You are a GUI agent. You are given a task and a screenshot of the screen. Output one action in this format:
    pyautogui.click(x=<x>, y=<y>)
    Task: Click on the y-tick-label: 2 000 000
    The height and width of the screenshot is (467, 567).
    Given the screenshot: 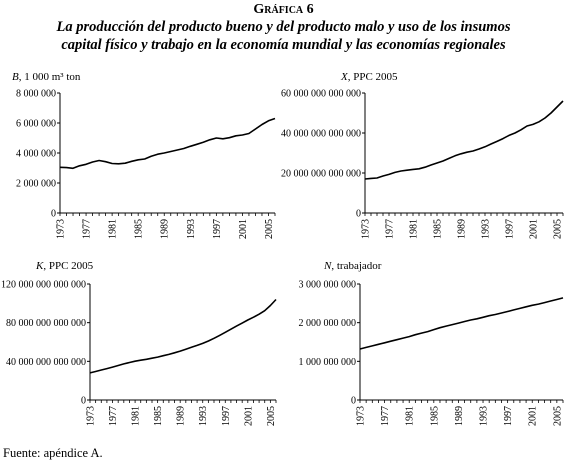 What is the action you would take?
    pyautogui.click(x=36, y=184)
    